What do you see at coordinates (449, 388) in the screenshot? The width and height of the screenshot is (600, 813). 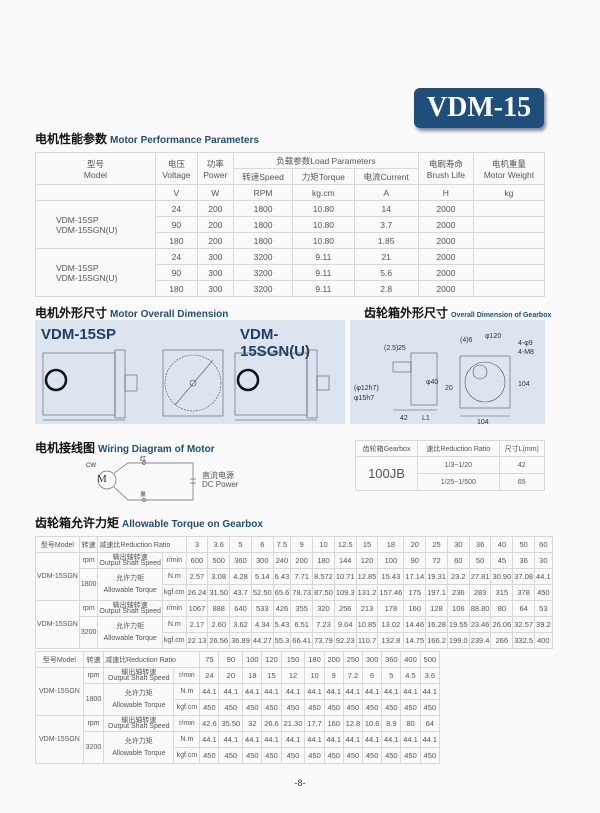 I see `dim-label: 20` at bounding box center [449, 388].